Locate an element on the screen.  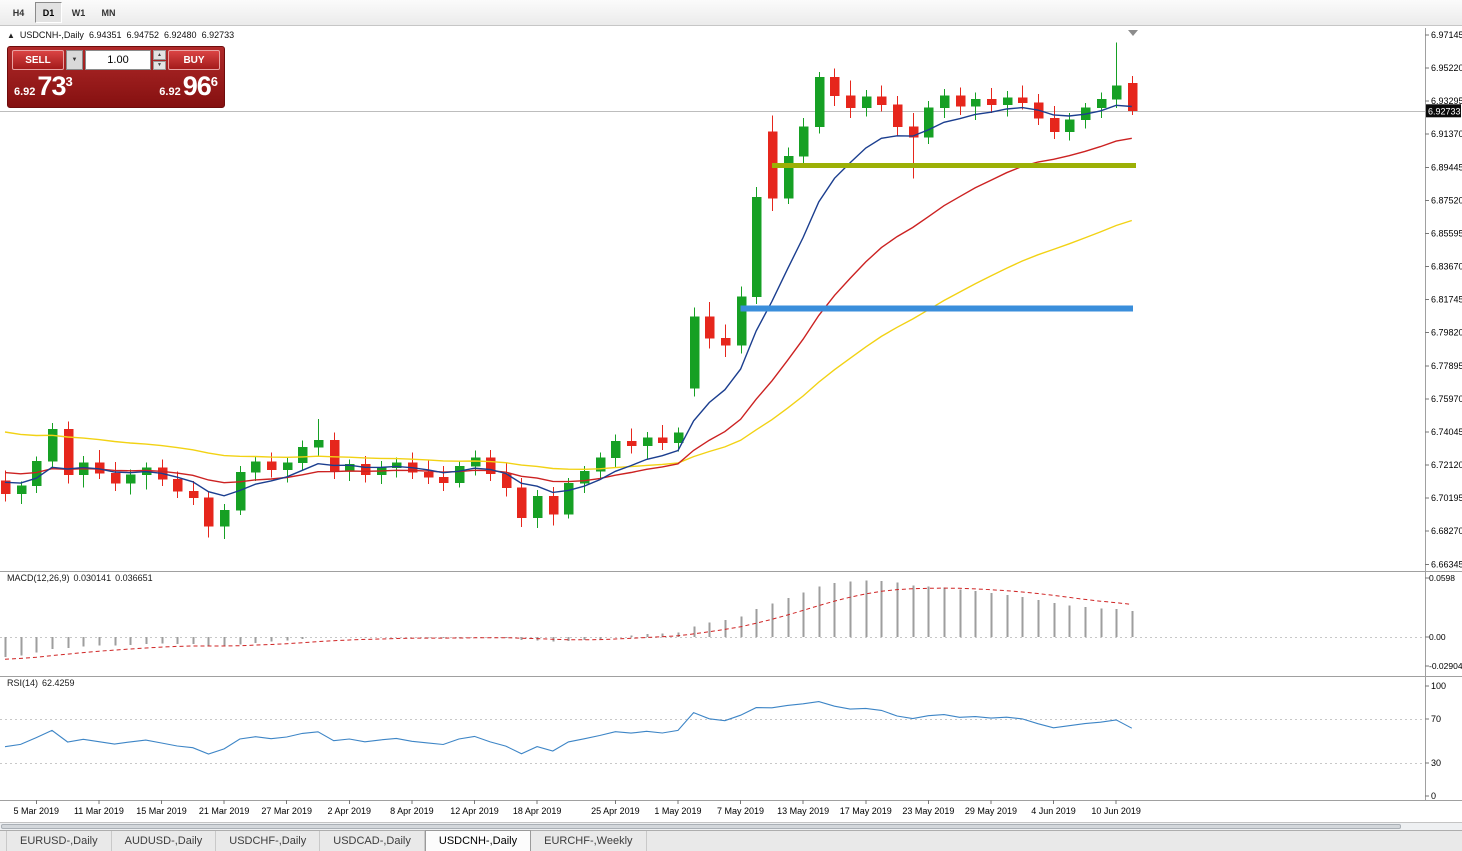
tab-usdcad-daily: USDCAD-,Daily is located at coordinates (372, 841).